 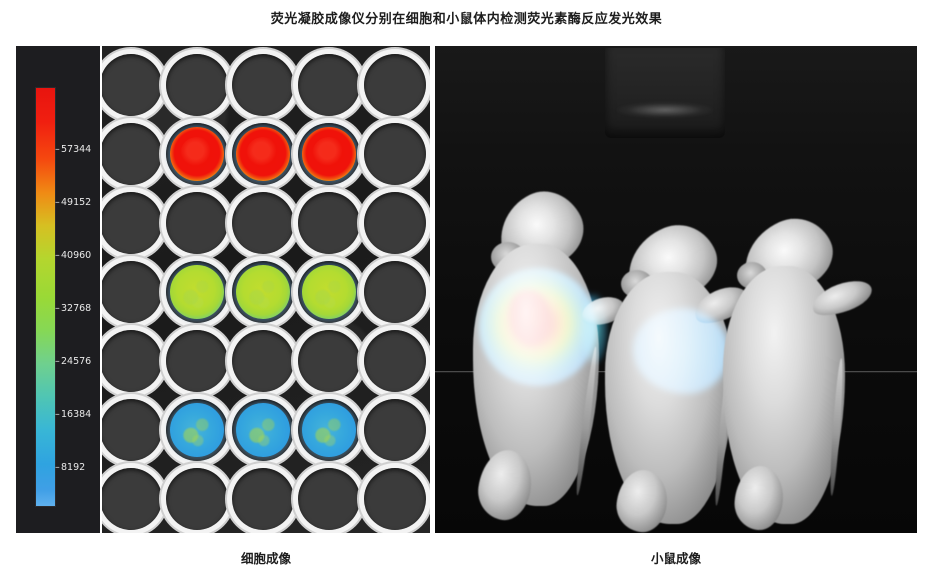 I want to click on well-r3c1, so click(x=132, y=223).